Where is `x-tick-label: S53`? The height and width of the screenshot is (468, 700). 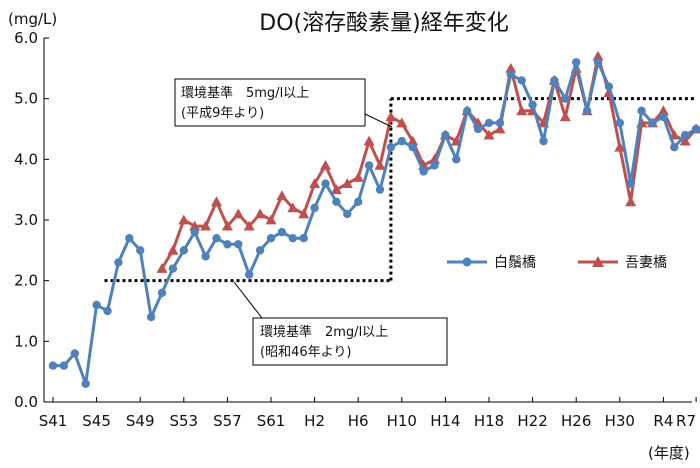 x-tick-label: S53 is located at coordinates (183, 421).